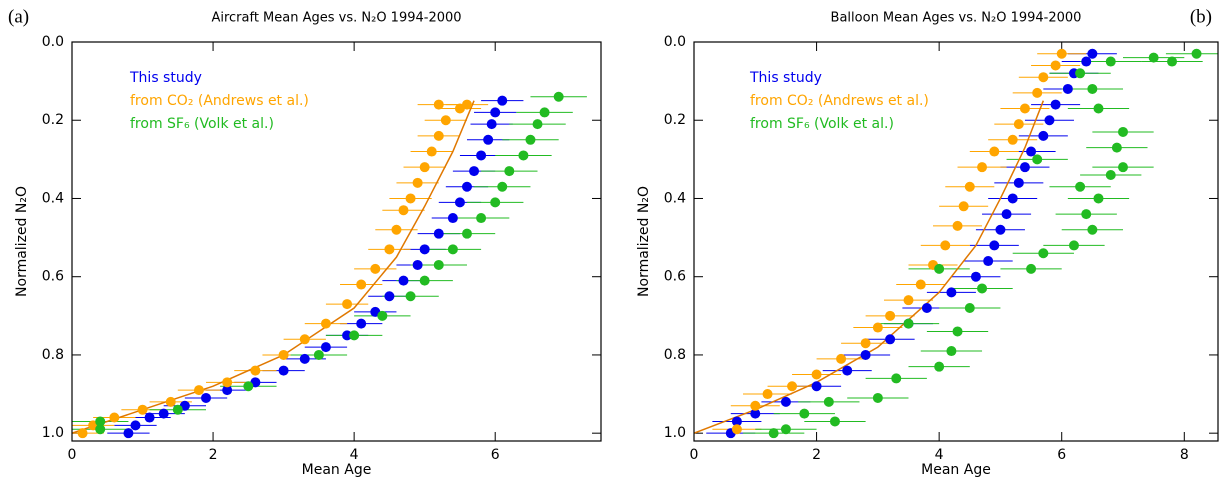 The width and height of the screenshot is (1220, 479). I want to click on x-tick-label: 6, so click(1061, 455).